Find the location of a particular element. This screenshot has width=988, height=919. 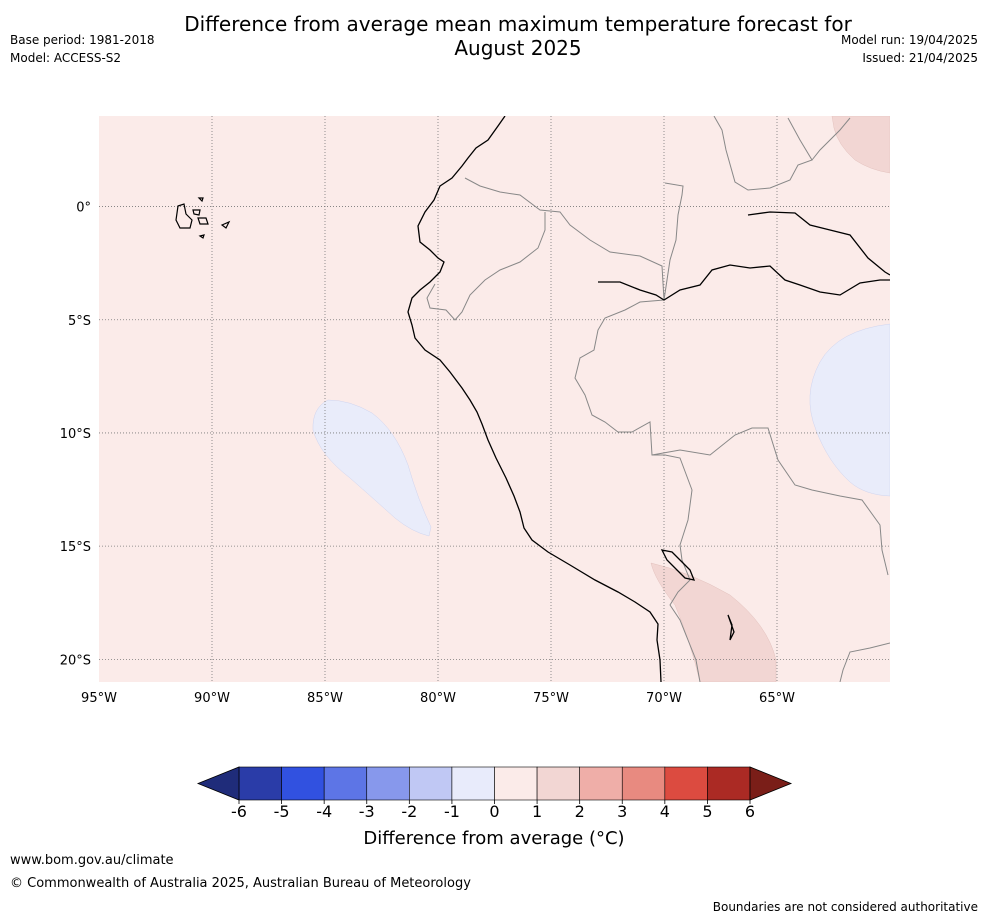

galapagos-islands is located at coordinates (203, 218).